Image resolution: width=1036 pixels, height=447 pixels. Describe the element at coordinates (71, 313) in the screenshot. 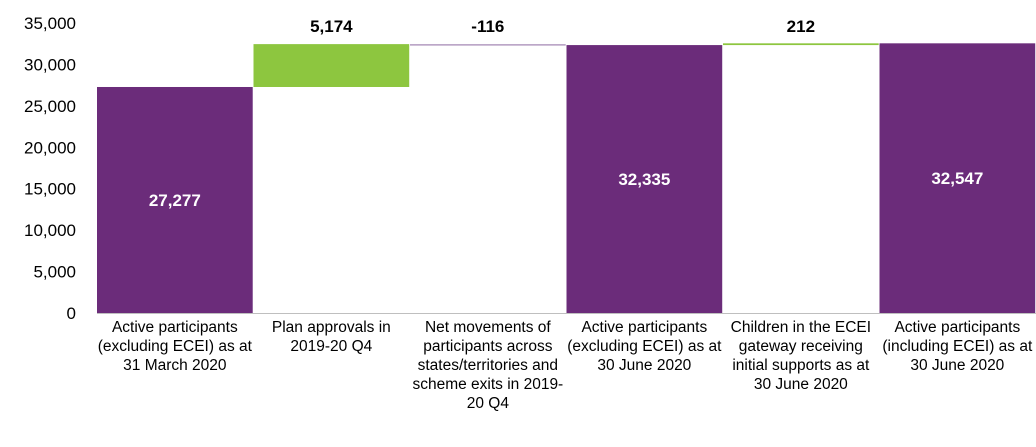

I see `y-tick-label: 0` at that location.